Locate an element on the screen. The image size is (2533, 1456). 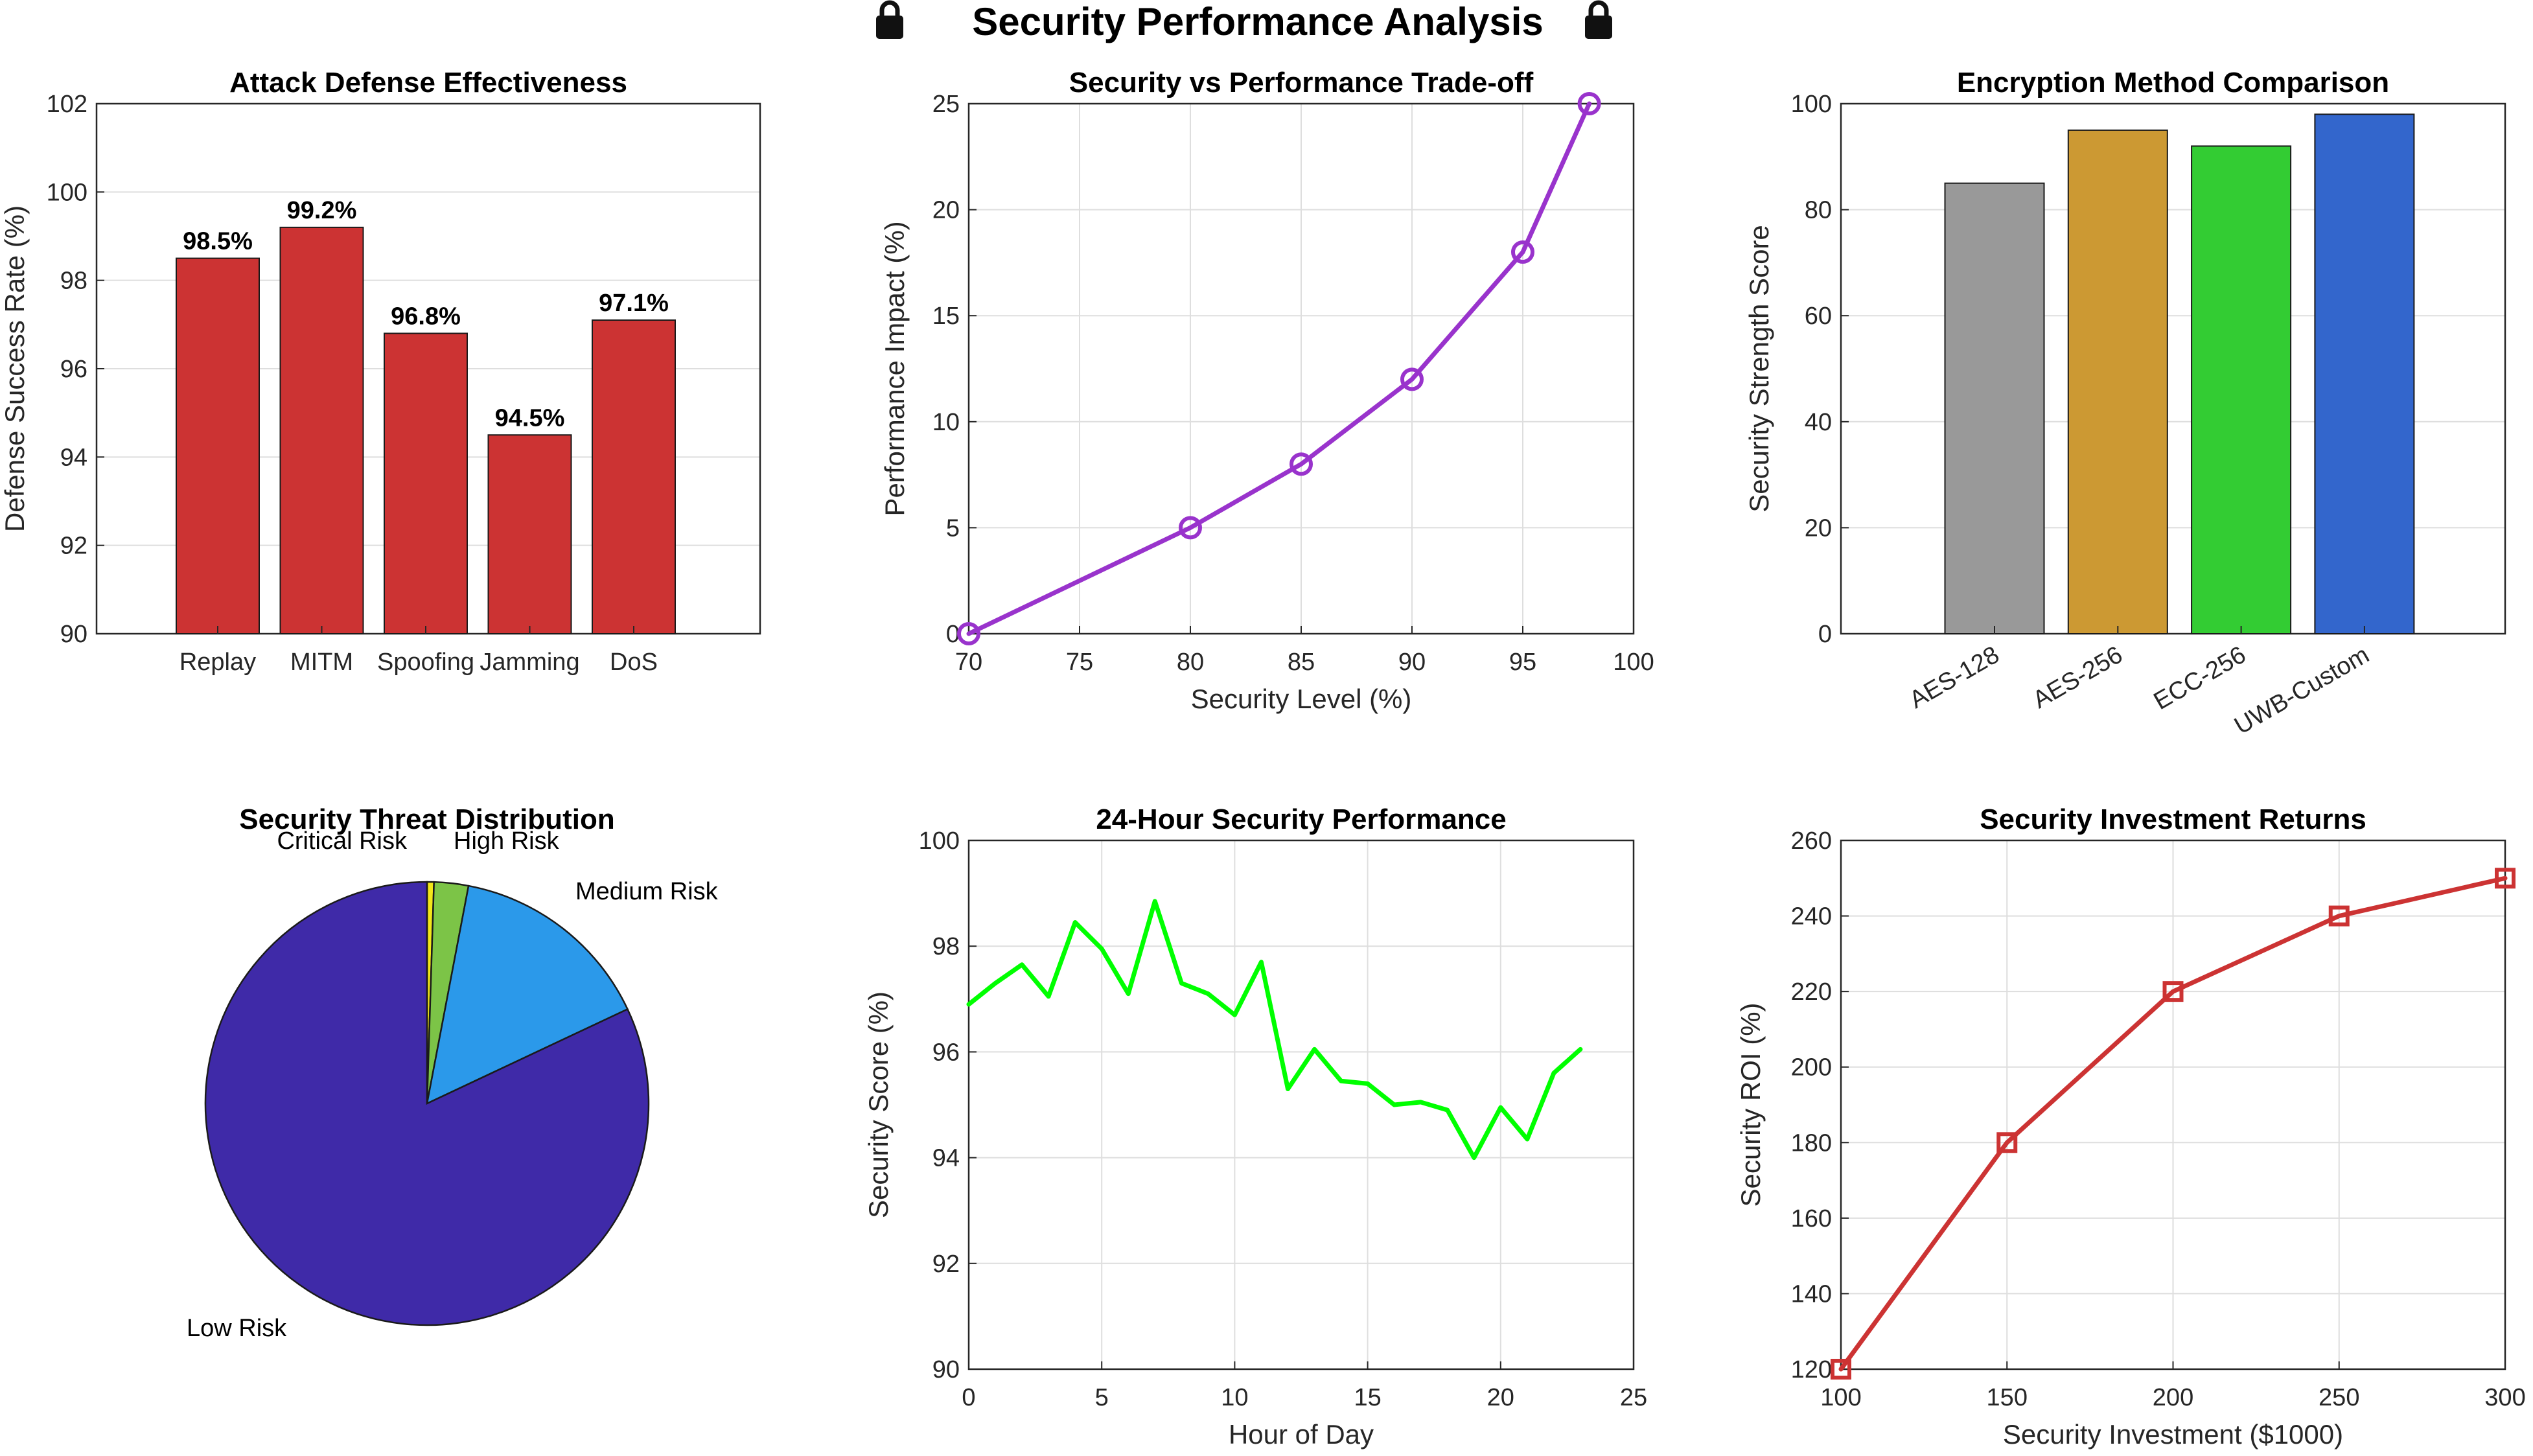
y-tick-label: 40 is located at coordinates (1818, 422).